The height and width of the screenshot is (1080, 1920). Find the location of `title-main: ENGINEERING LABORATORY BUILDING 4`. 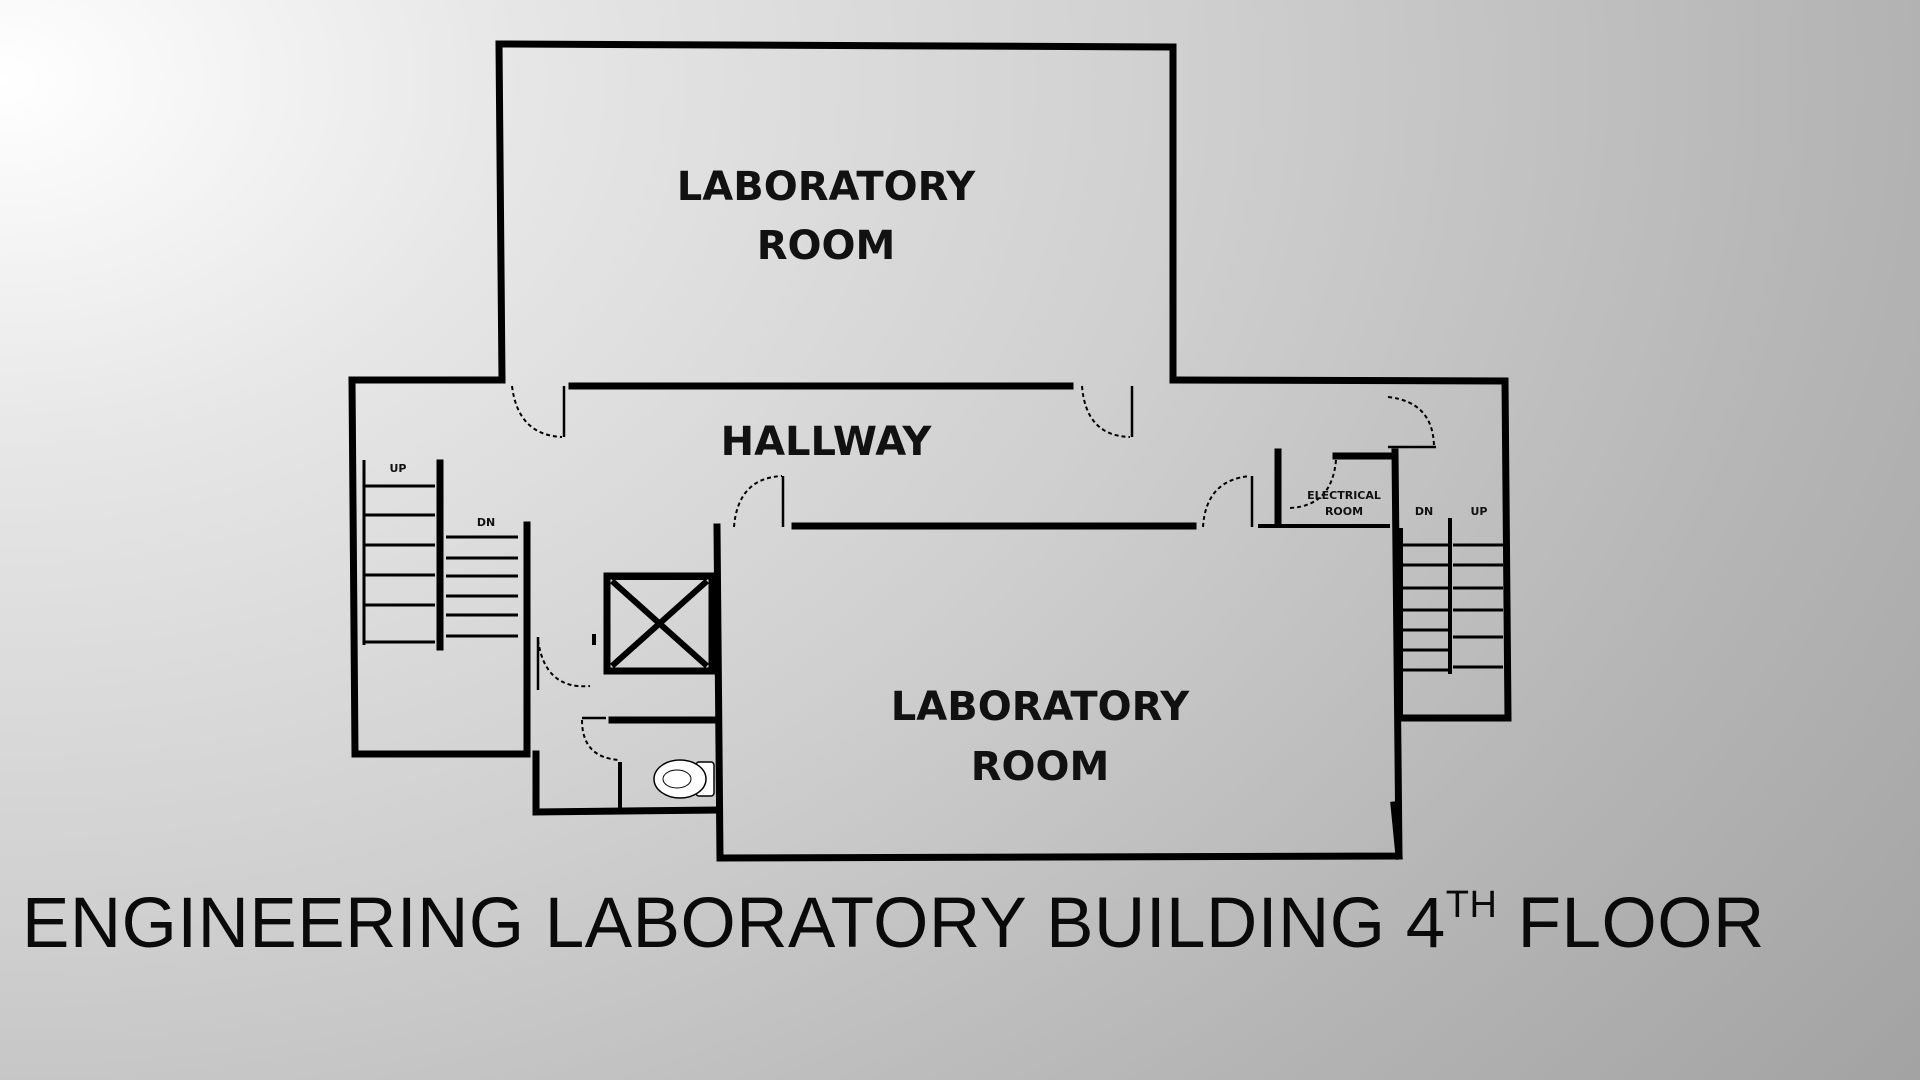

title-main: ENGINEERING LABORATORY BUILDING 4 is located at coordinates (734, 923).